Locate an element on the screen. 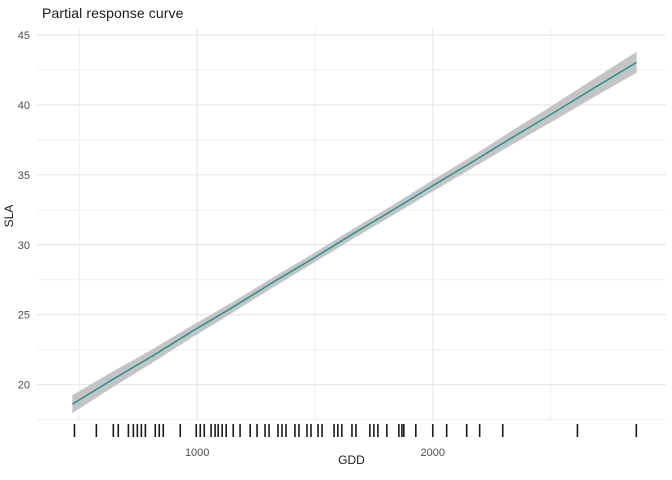  y-tick-label: 30 is located at coordinates (24, 246).